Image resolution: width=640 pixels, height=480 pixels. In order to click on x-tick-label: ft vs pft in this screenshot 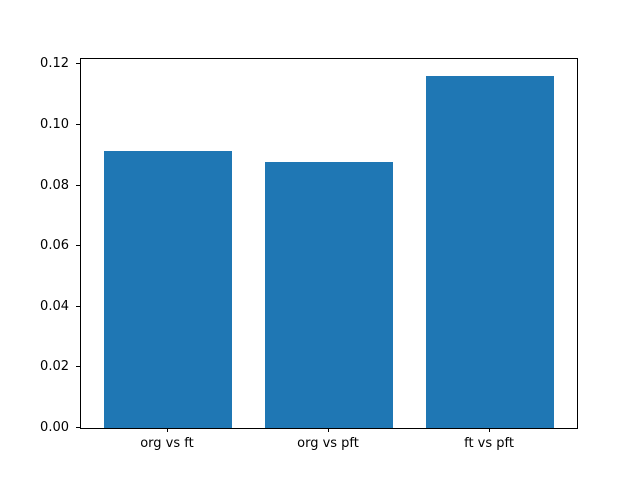, I will do `click(489, 443)`.